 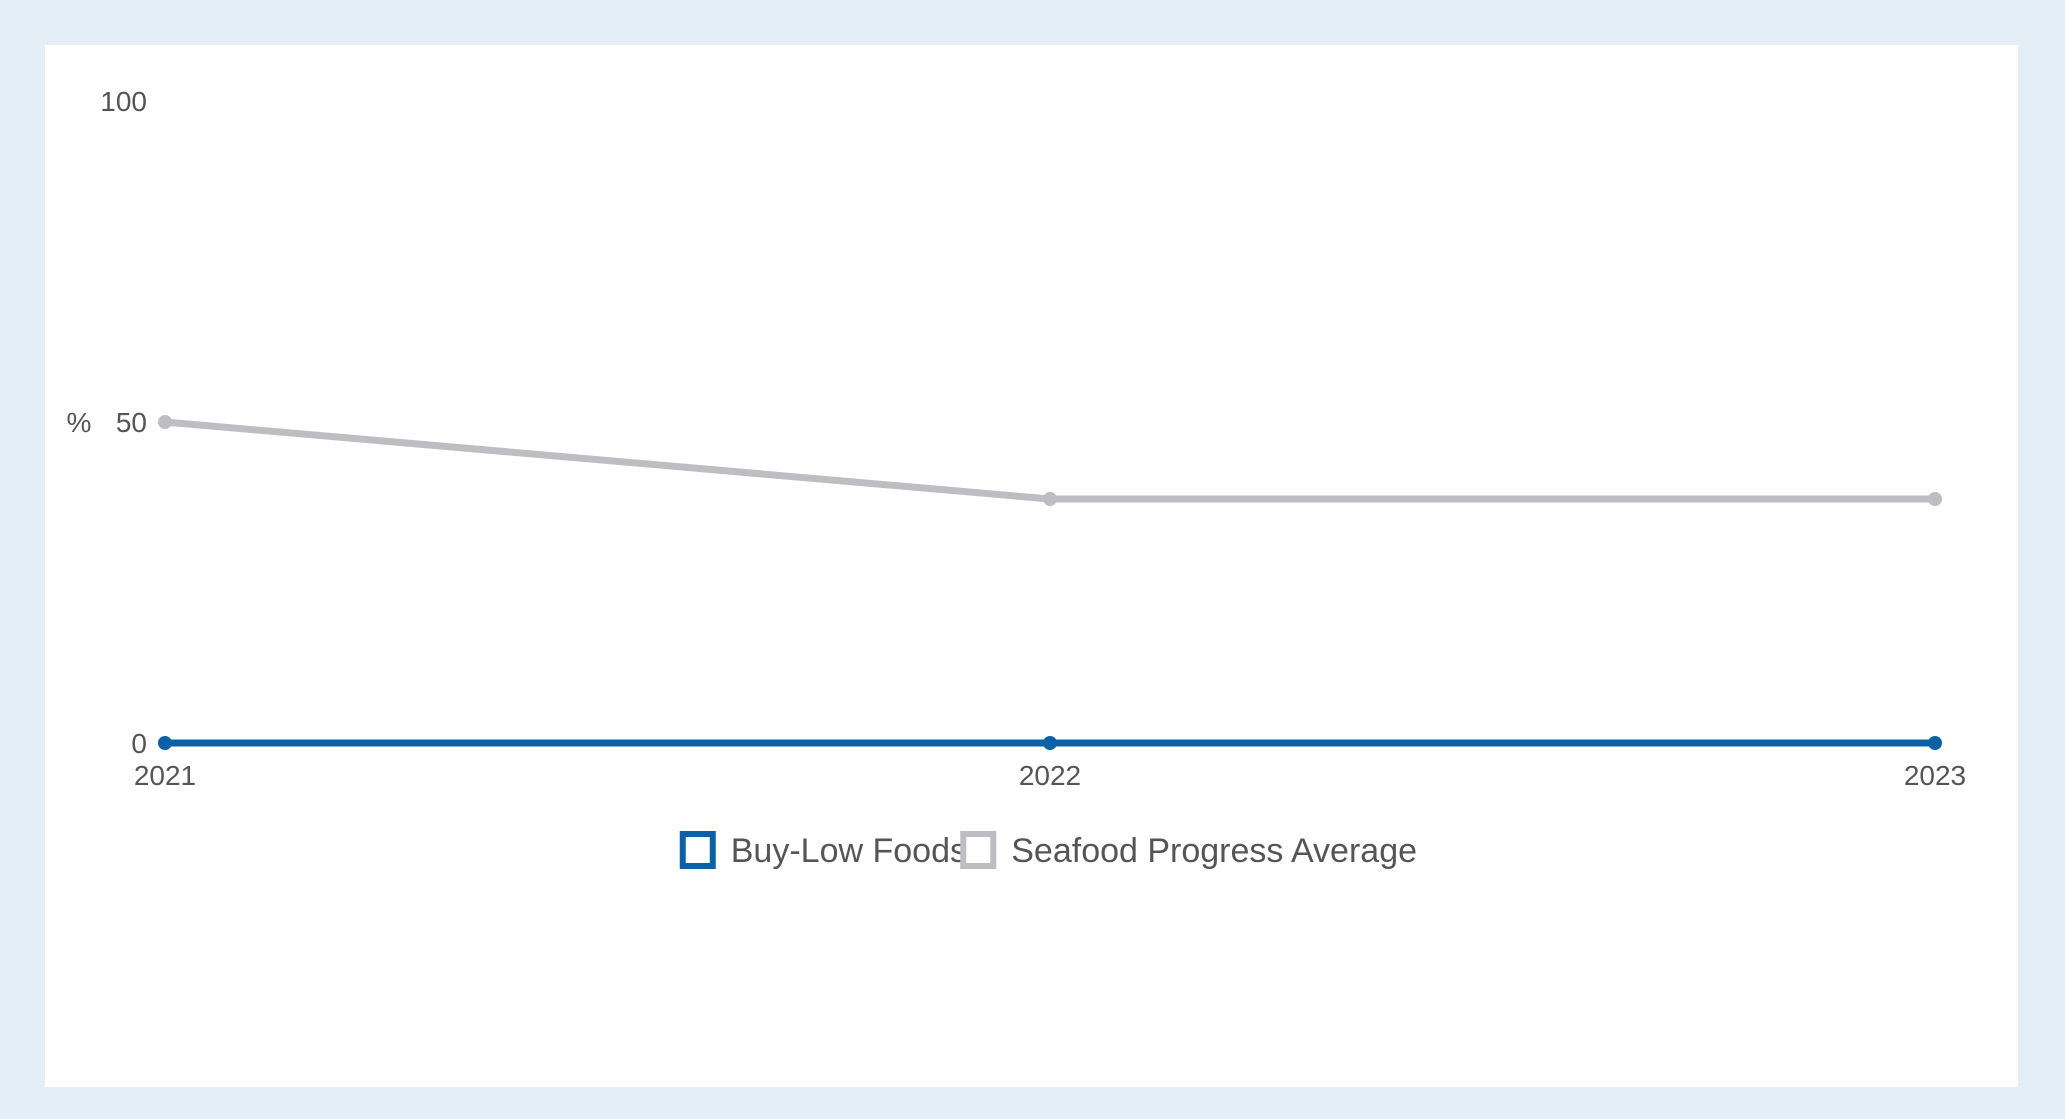 I want to click on y-tick-label: 50, so click(x=131, y=422).